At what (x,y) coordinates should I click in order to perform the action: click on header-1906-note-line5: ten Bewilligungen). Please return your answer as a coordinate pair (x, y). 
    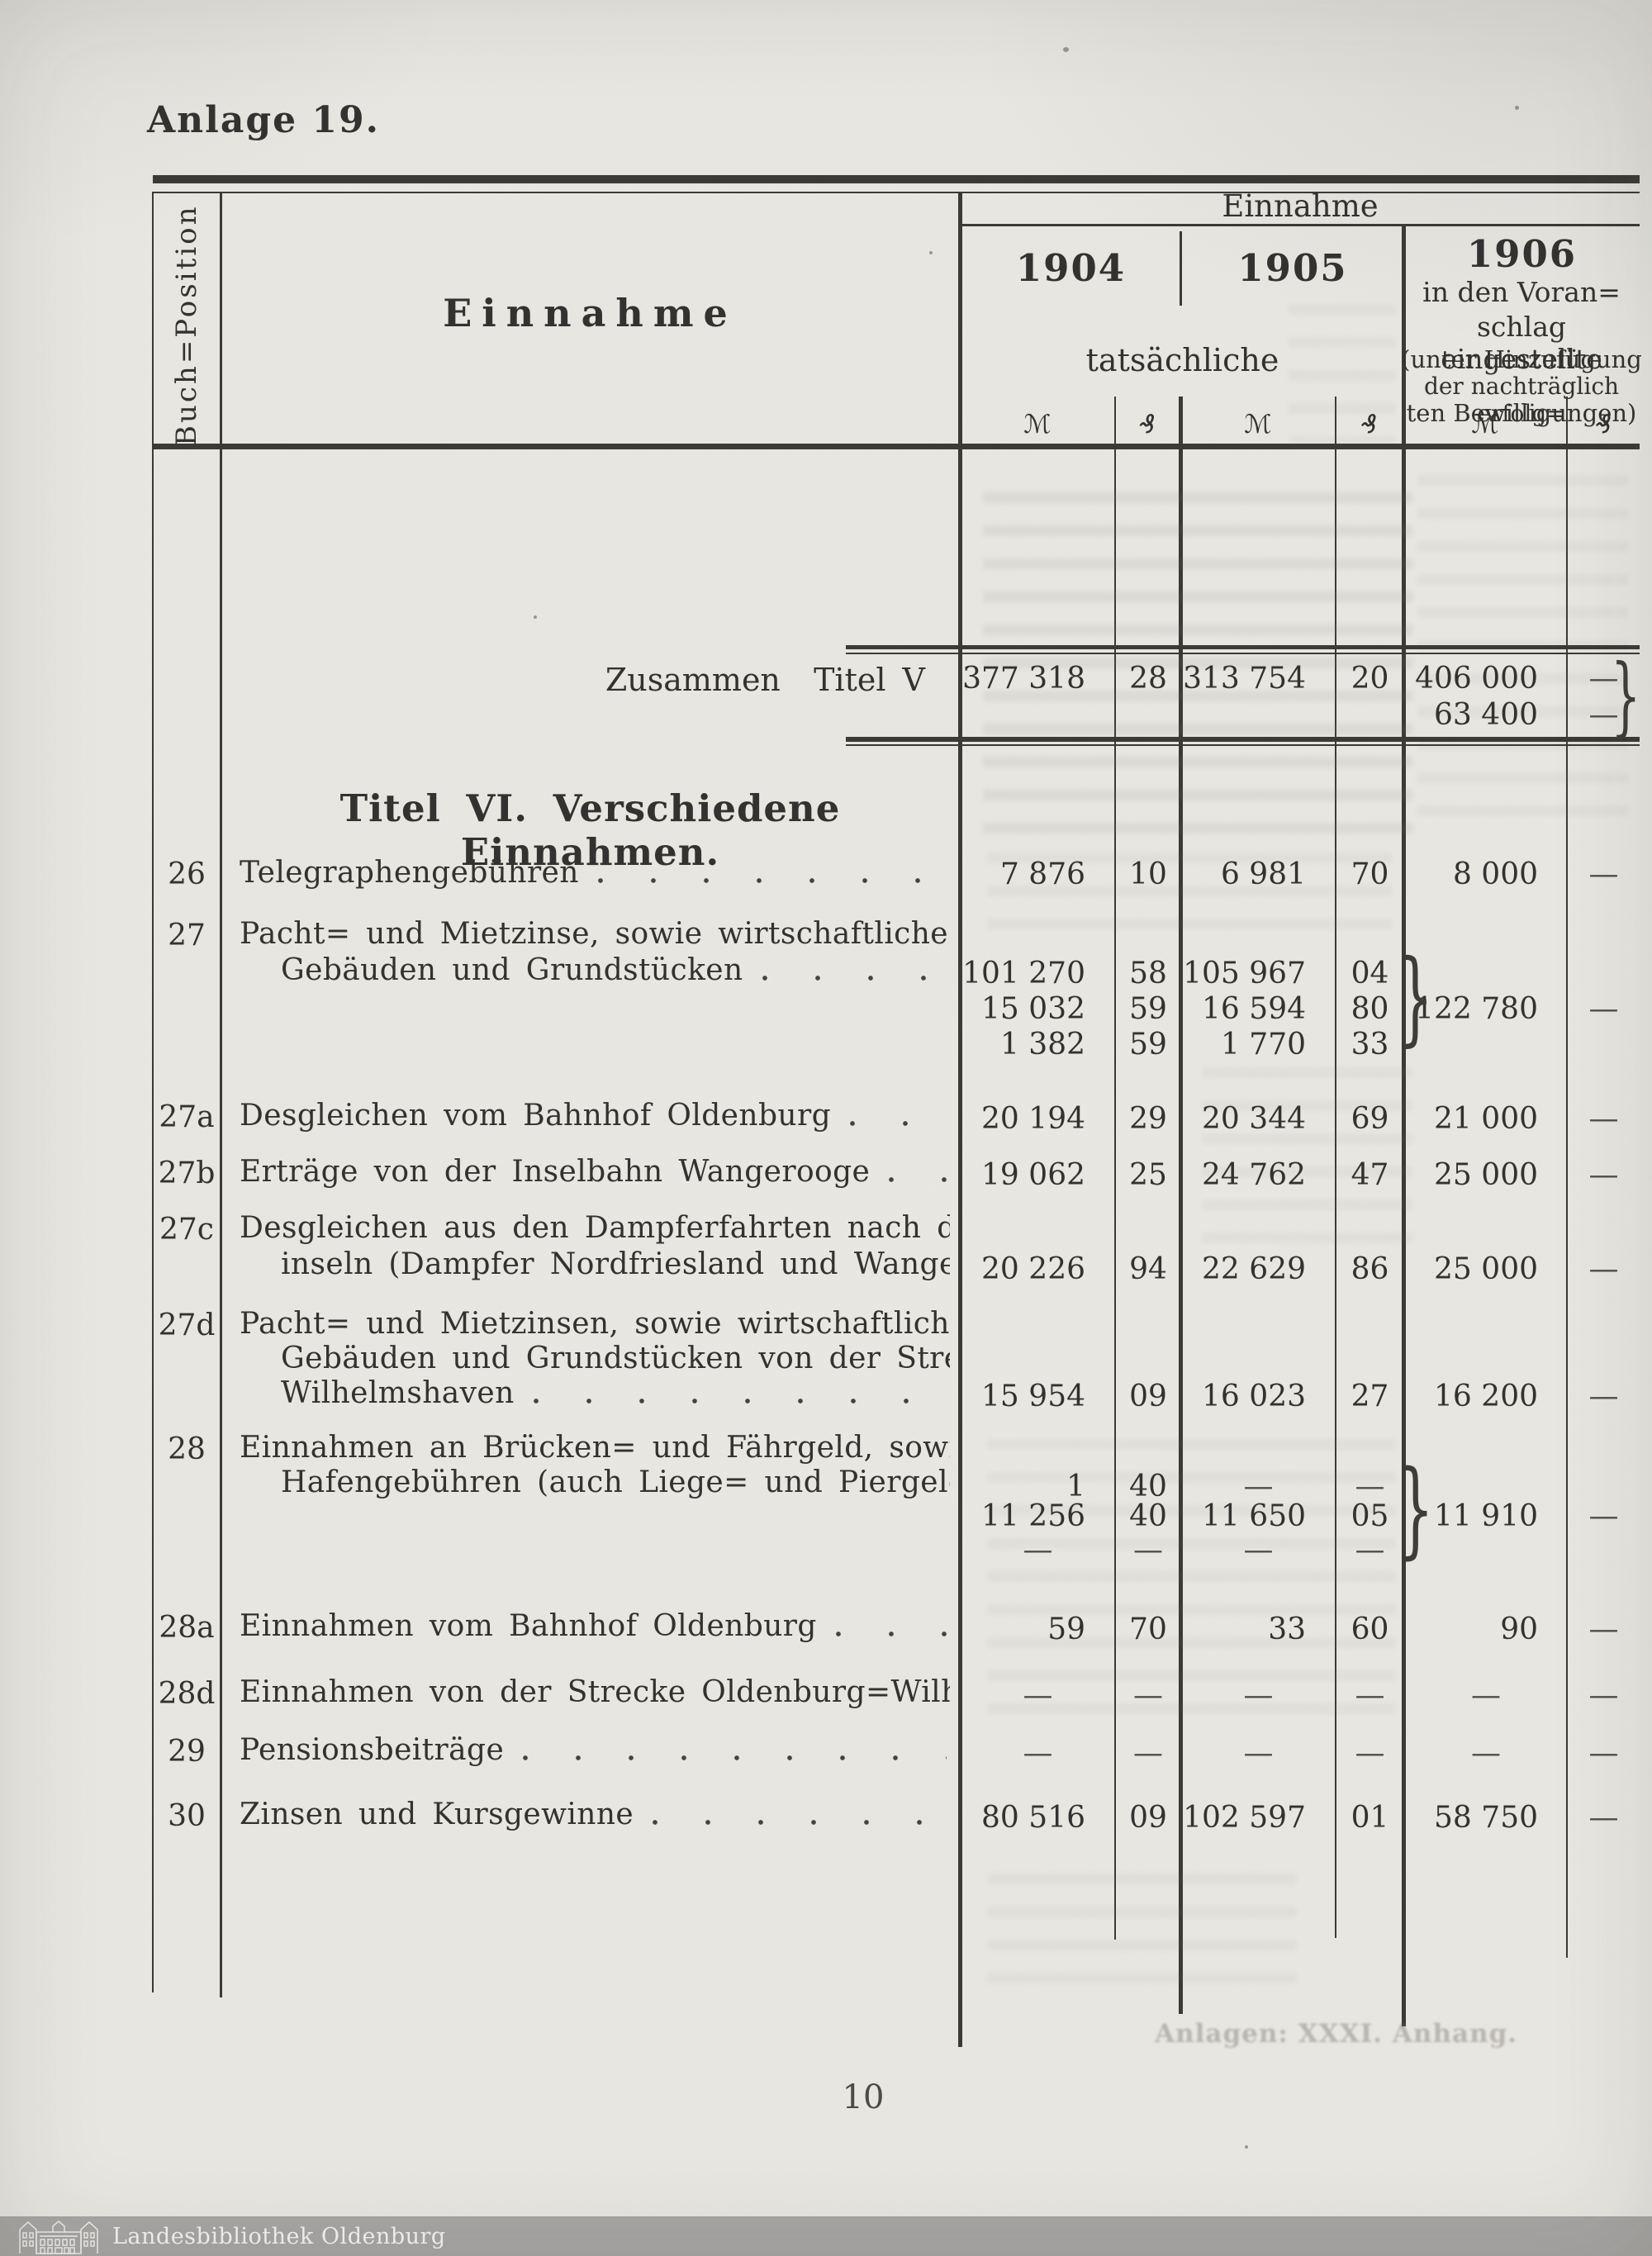
    Looking at the image, I should click on (1521, 413).